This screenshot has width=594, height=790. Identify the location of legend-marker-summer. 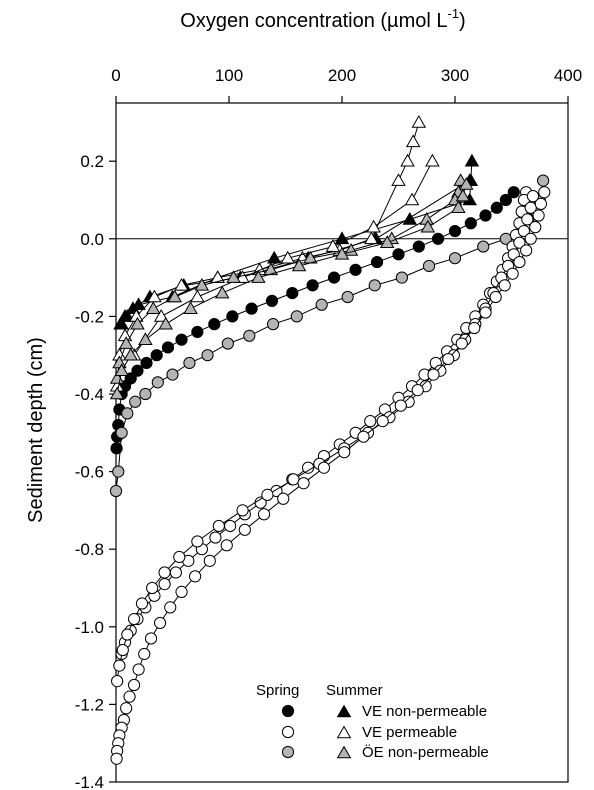
(344, 752).